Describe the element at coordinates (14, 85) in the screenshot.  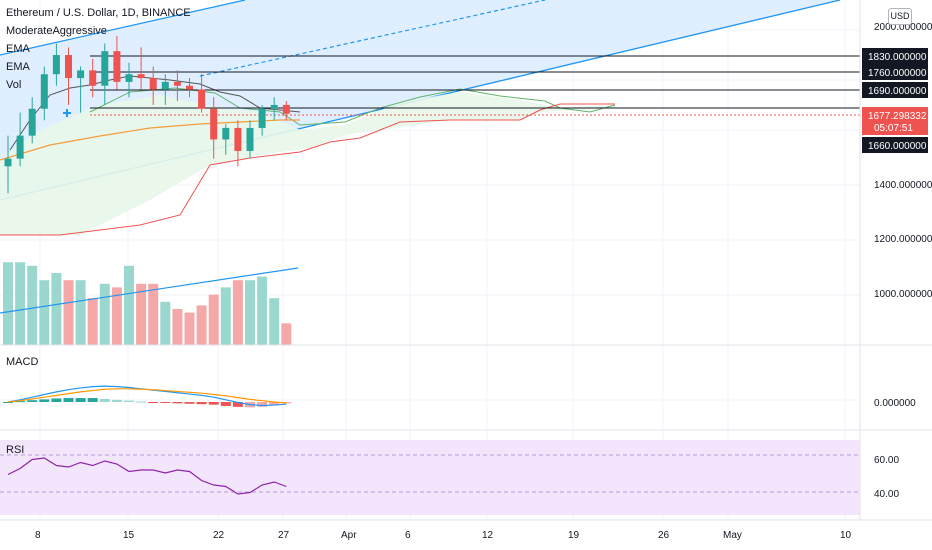
I see `legend-volume: Vol` at that location.